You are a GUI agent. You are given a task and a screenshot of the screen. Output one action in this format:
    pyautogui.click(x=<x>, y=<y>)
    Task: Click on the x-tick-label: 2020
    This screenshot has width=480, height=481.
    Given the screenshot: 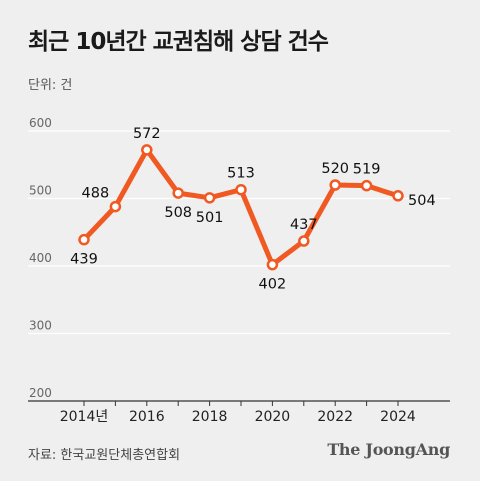 What is the action you would take?
    pyautogui.click(x=273, y=417)
    